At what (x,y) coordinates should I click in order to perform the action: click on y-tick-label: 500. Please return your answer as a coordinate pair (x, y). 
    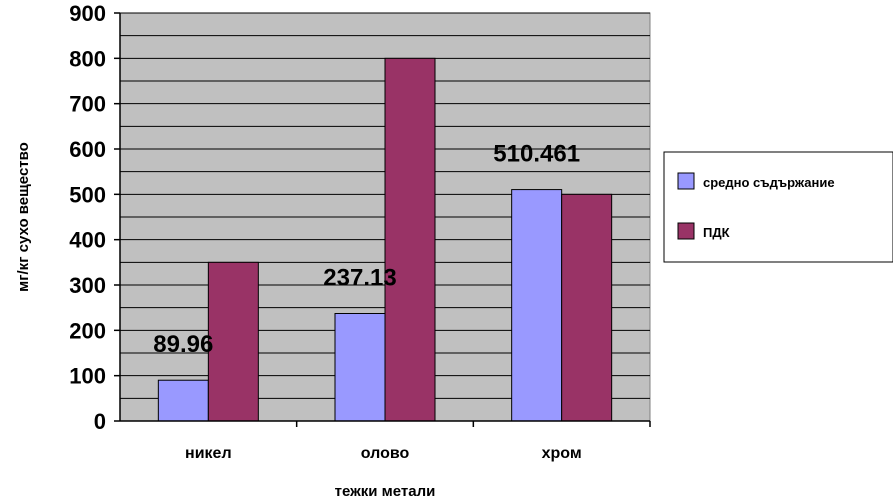
    Looking at the image, I should click on (87, 194).